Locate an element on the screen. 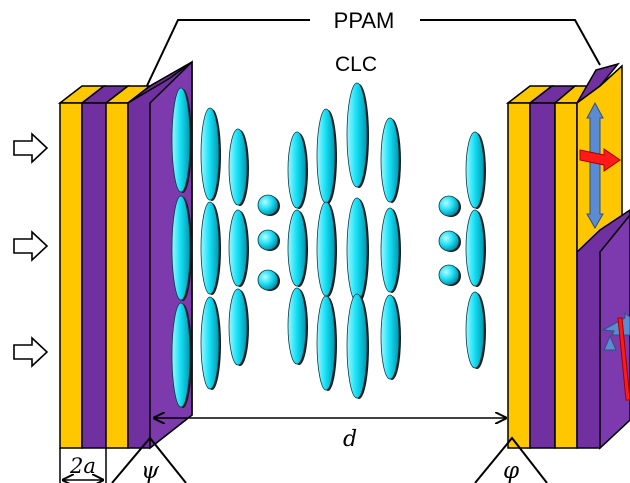  psi-angle is located at coordinates (149, 459).